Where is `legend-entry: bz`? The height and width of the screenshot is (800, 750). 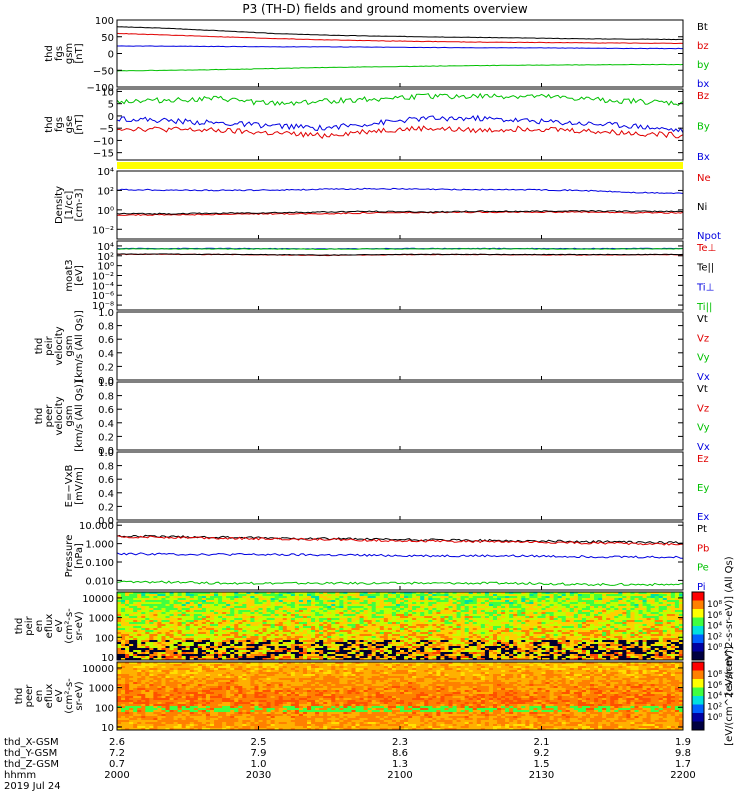 legend-entry: bz is located at coordinates (703, 46).